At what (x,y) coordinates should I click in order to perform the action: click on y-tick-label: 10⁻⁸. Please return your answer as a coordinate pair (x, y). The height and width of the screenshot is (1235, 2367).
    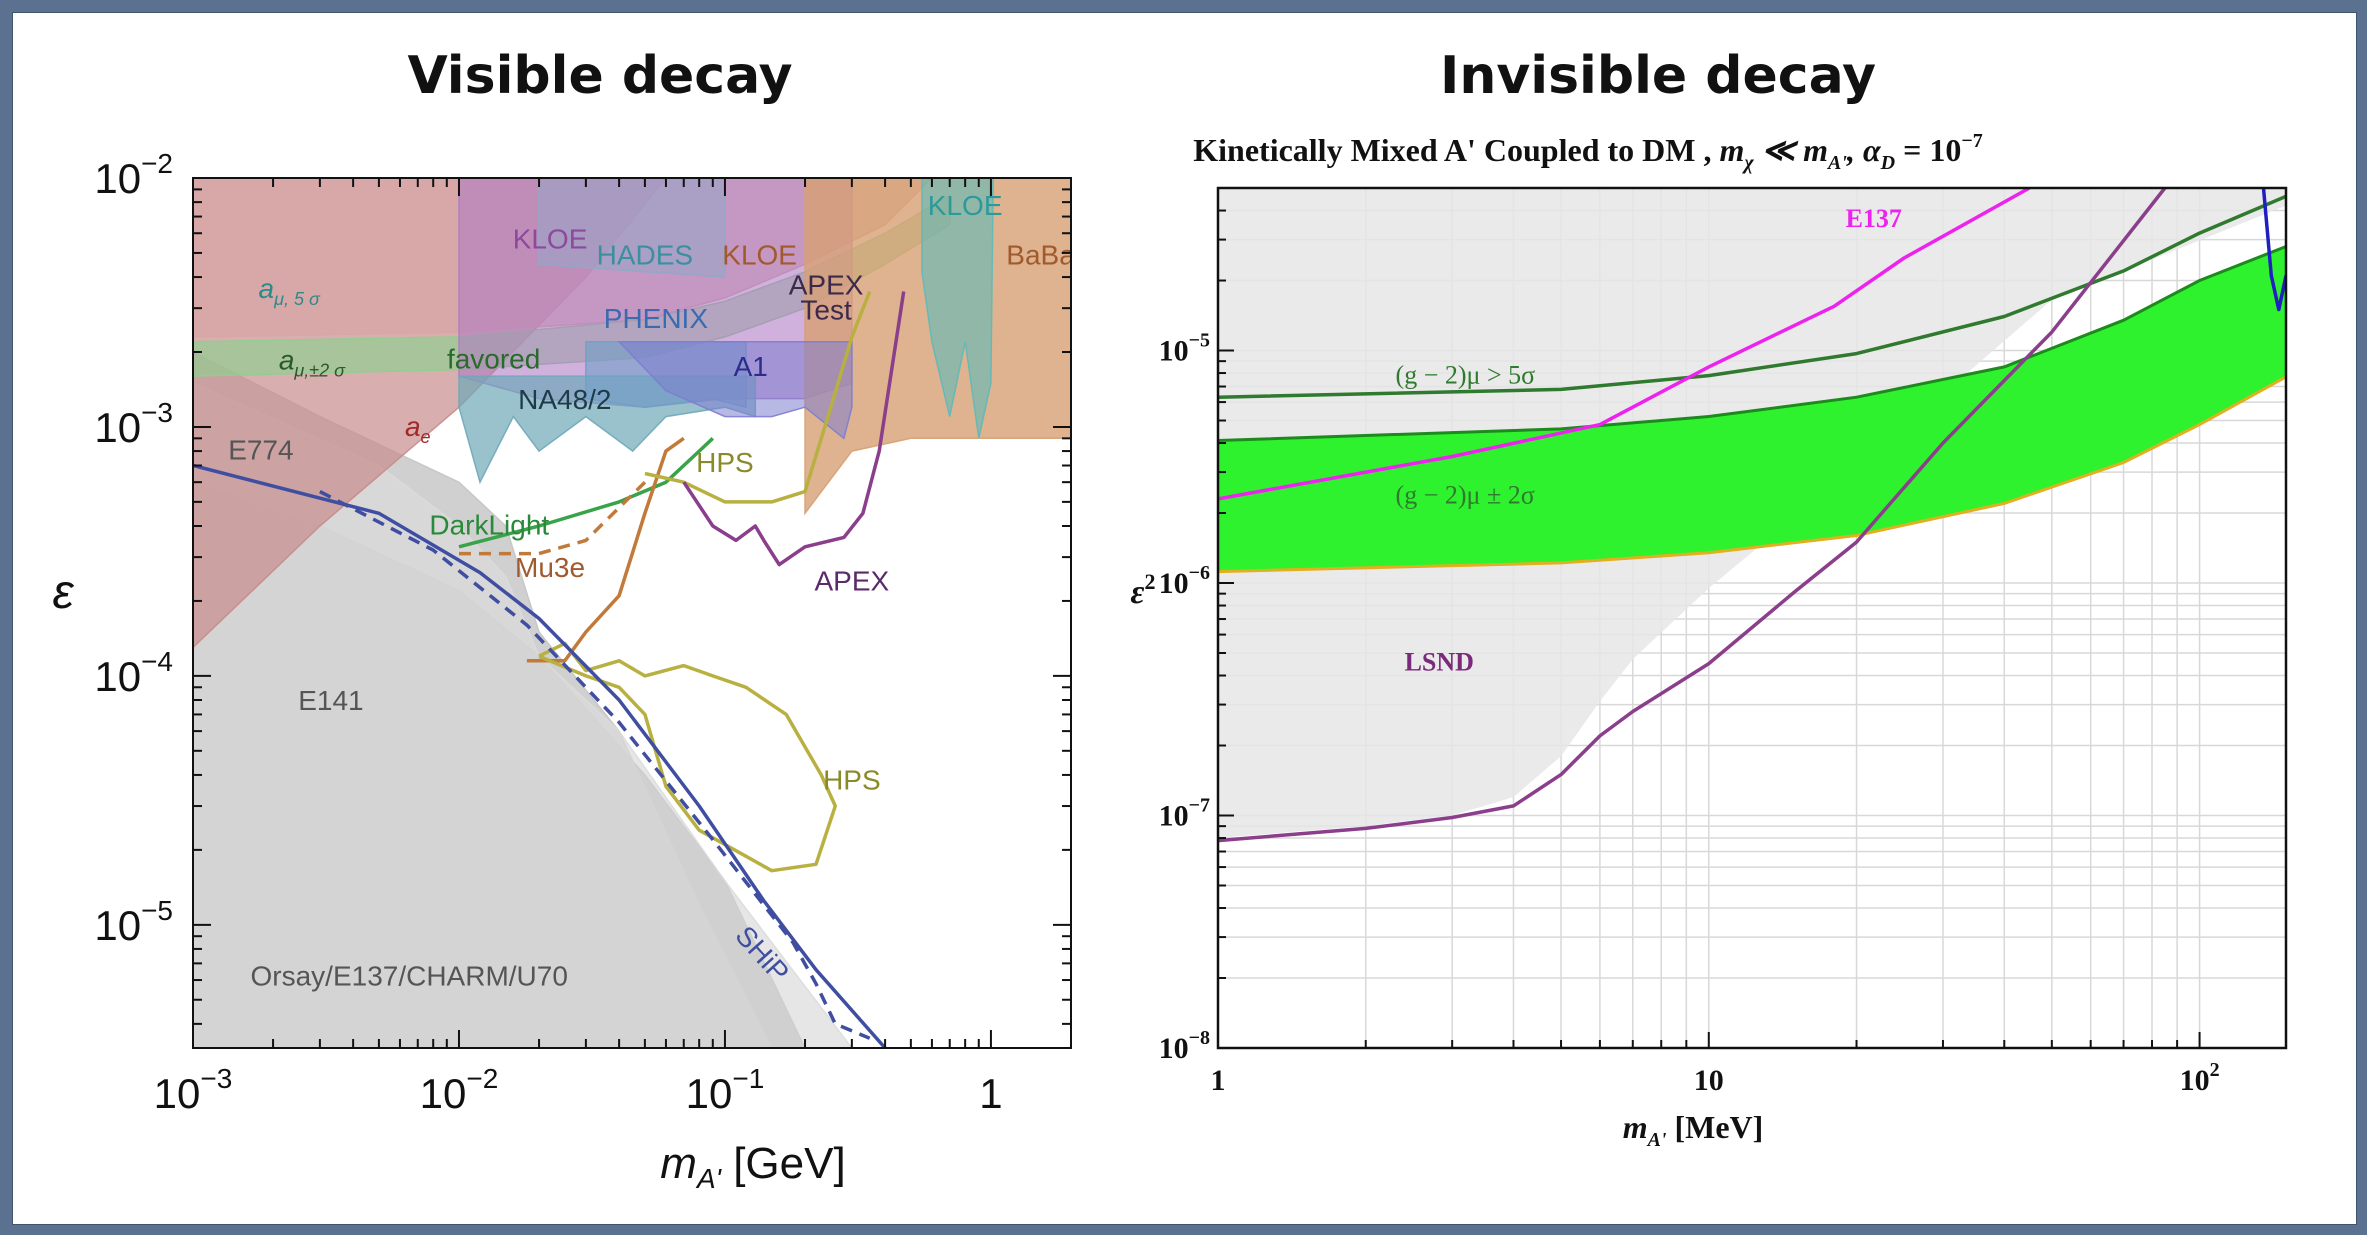
    Looking at the image, I should click on (1184, 1046).